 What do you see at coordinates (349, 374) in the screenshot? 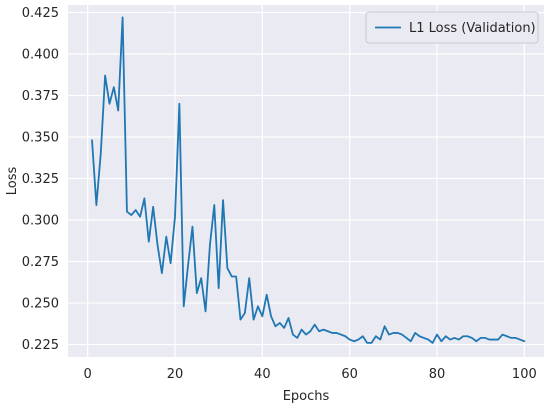
I see `x-tick-label: 60` at bounding box center [349, 374].